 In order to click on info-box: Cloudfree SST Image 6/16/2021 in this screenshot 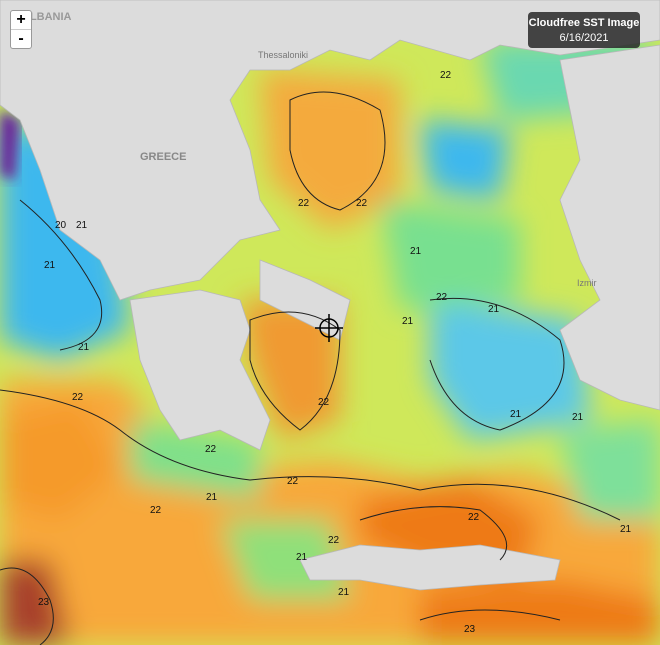, I will do `click(584, 30)`.